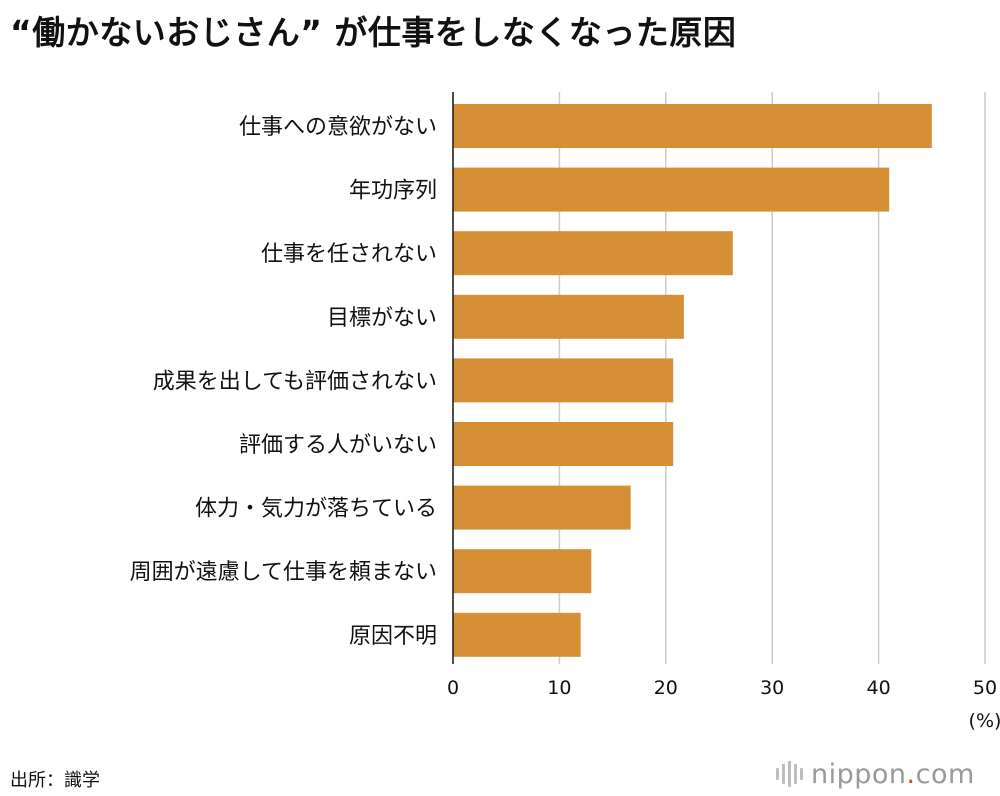 The width and height of the screenshot is (1000, 796). Describe the element at coordinates (349, 254) in the screenshot. I see `category-label-2: 仕事を任されない` at that location.